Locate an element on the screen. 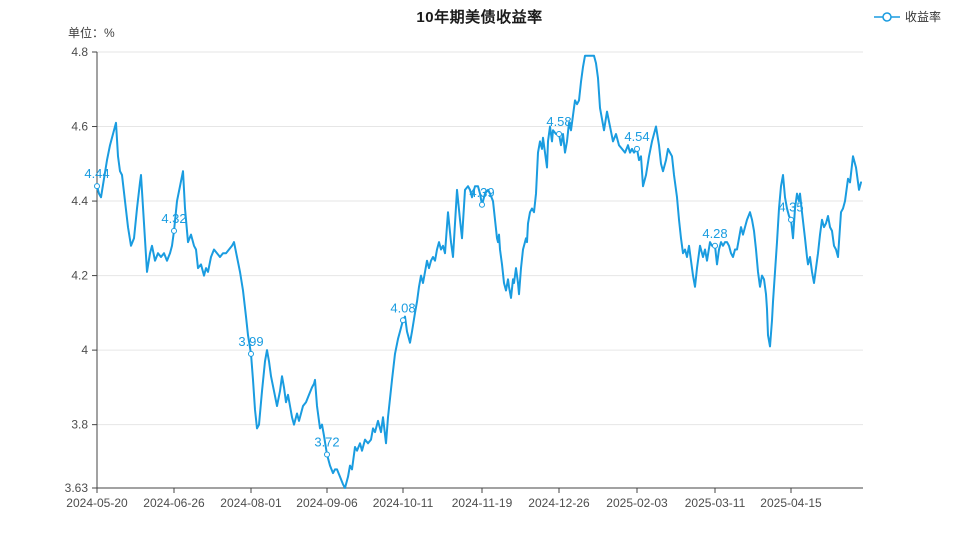  data-point-label: 4.58 is located at coordinates (558, 121).